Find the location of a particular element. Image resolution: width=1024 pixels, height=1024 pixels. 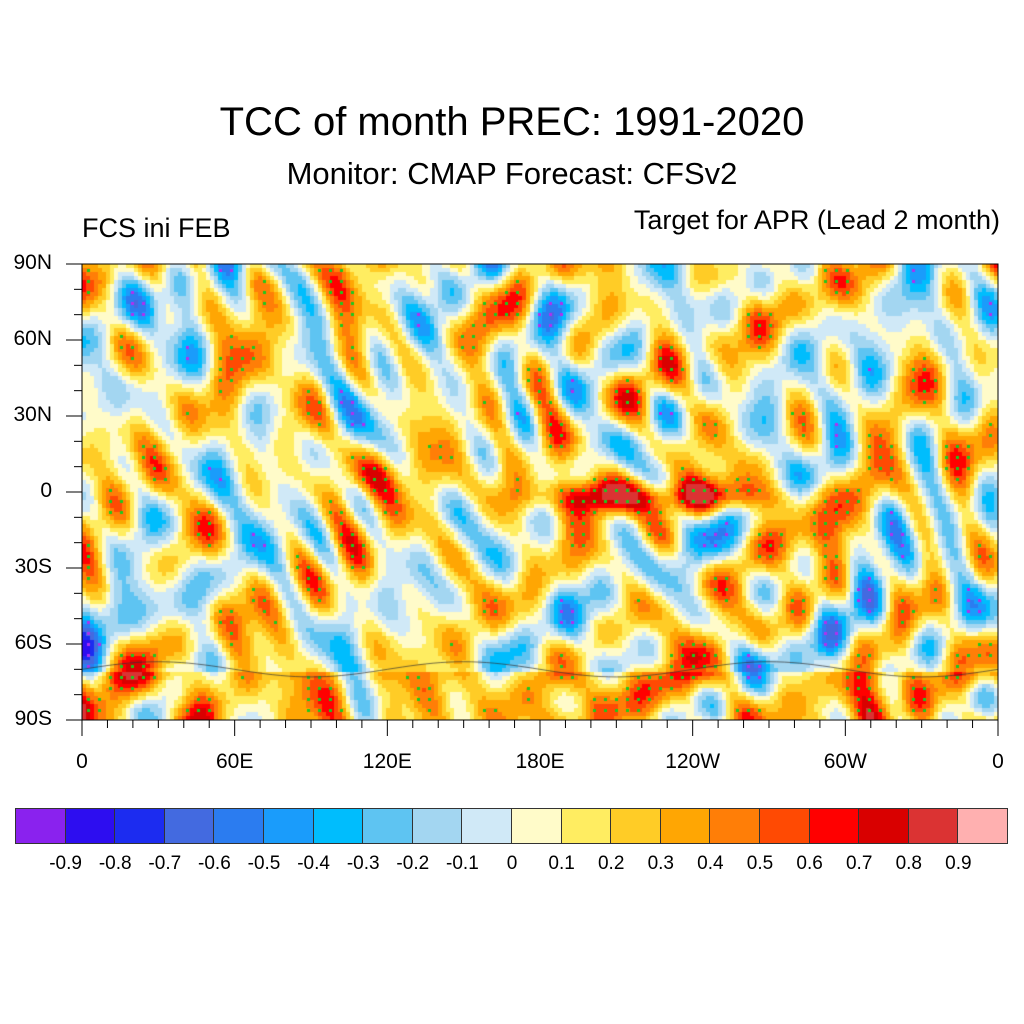

x-tick-label: 180E is located at coordinates (540, 761).